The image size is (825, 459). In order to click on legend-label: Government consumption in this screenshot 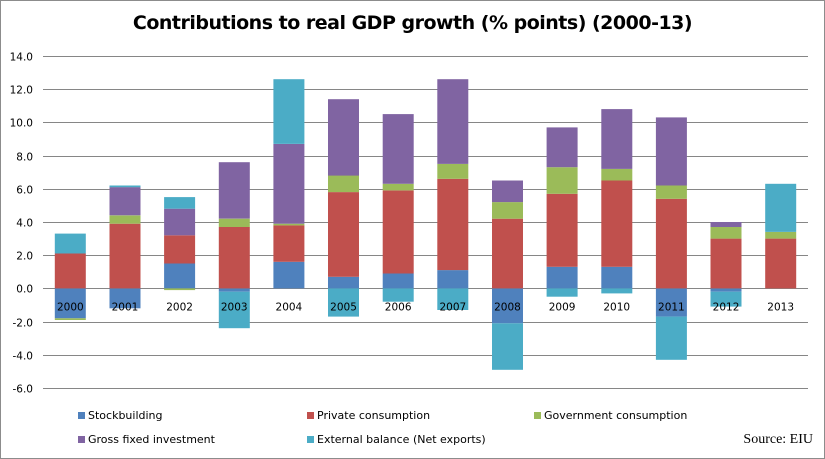, I will do `click(616, 415)`.